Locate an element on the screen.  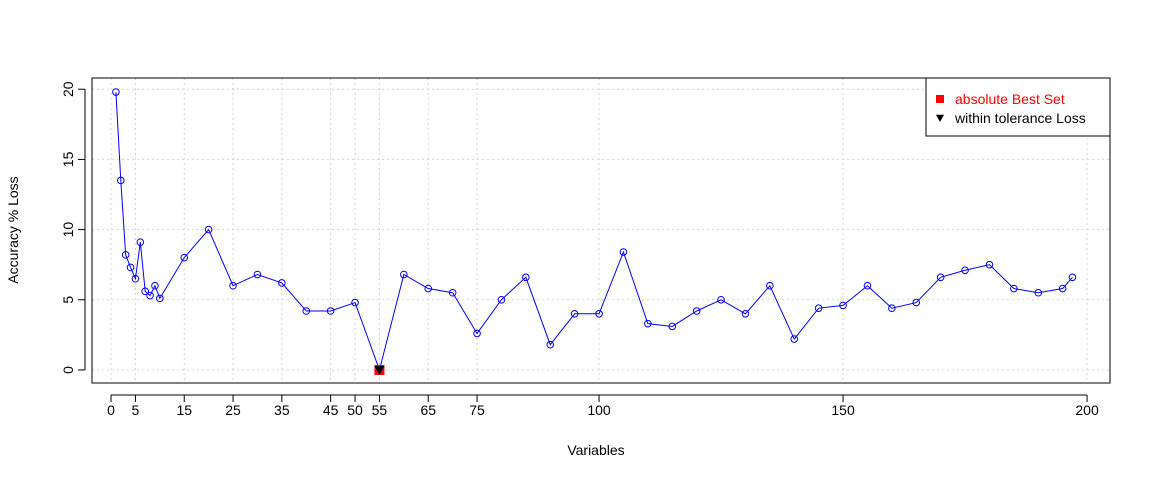
x-tick-label: 65 is located at coordinates (428, 410).